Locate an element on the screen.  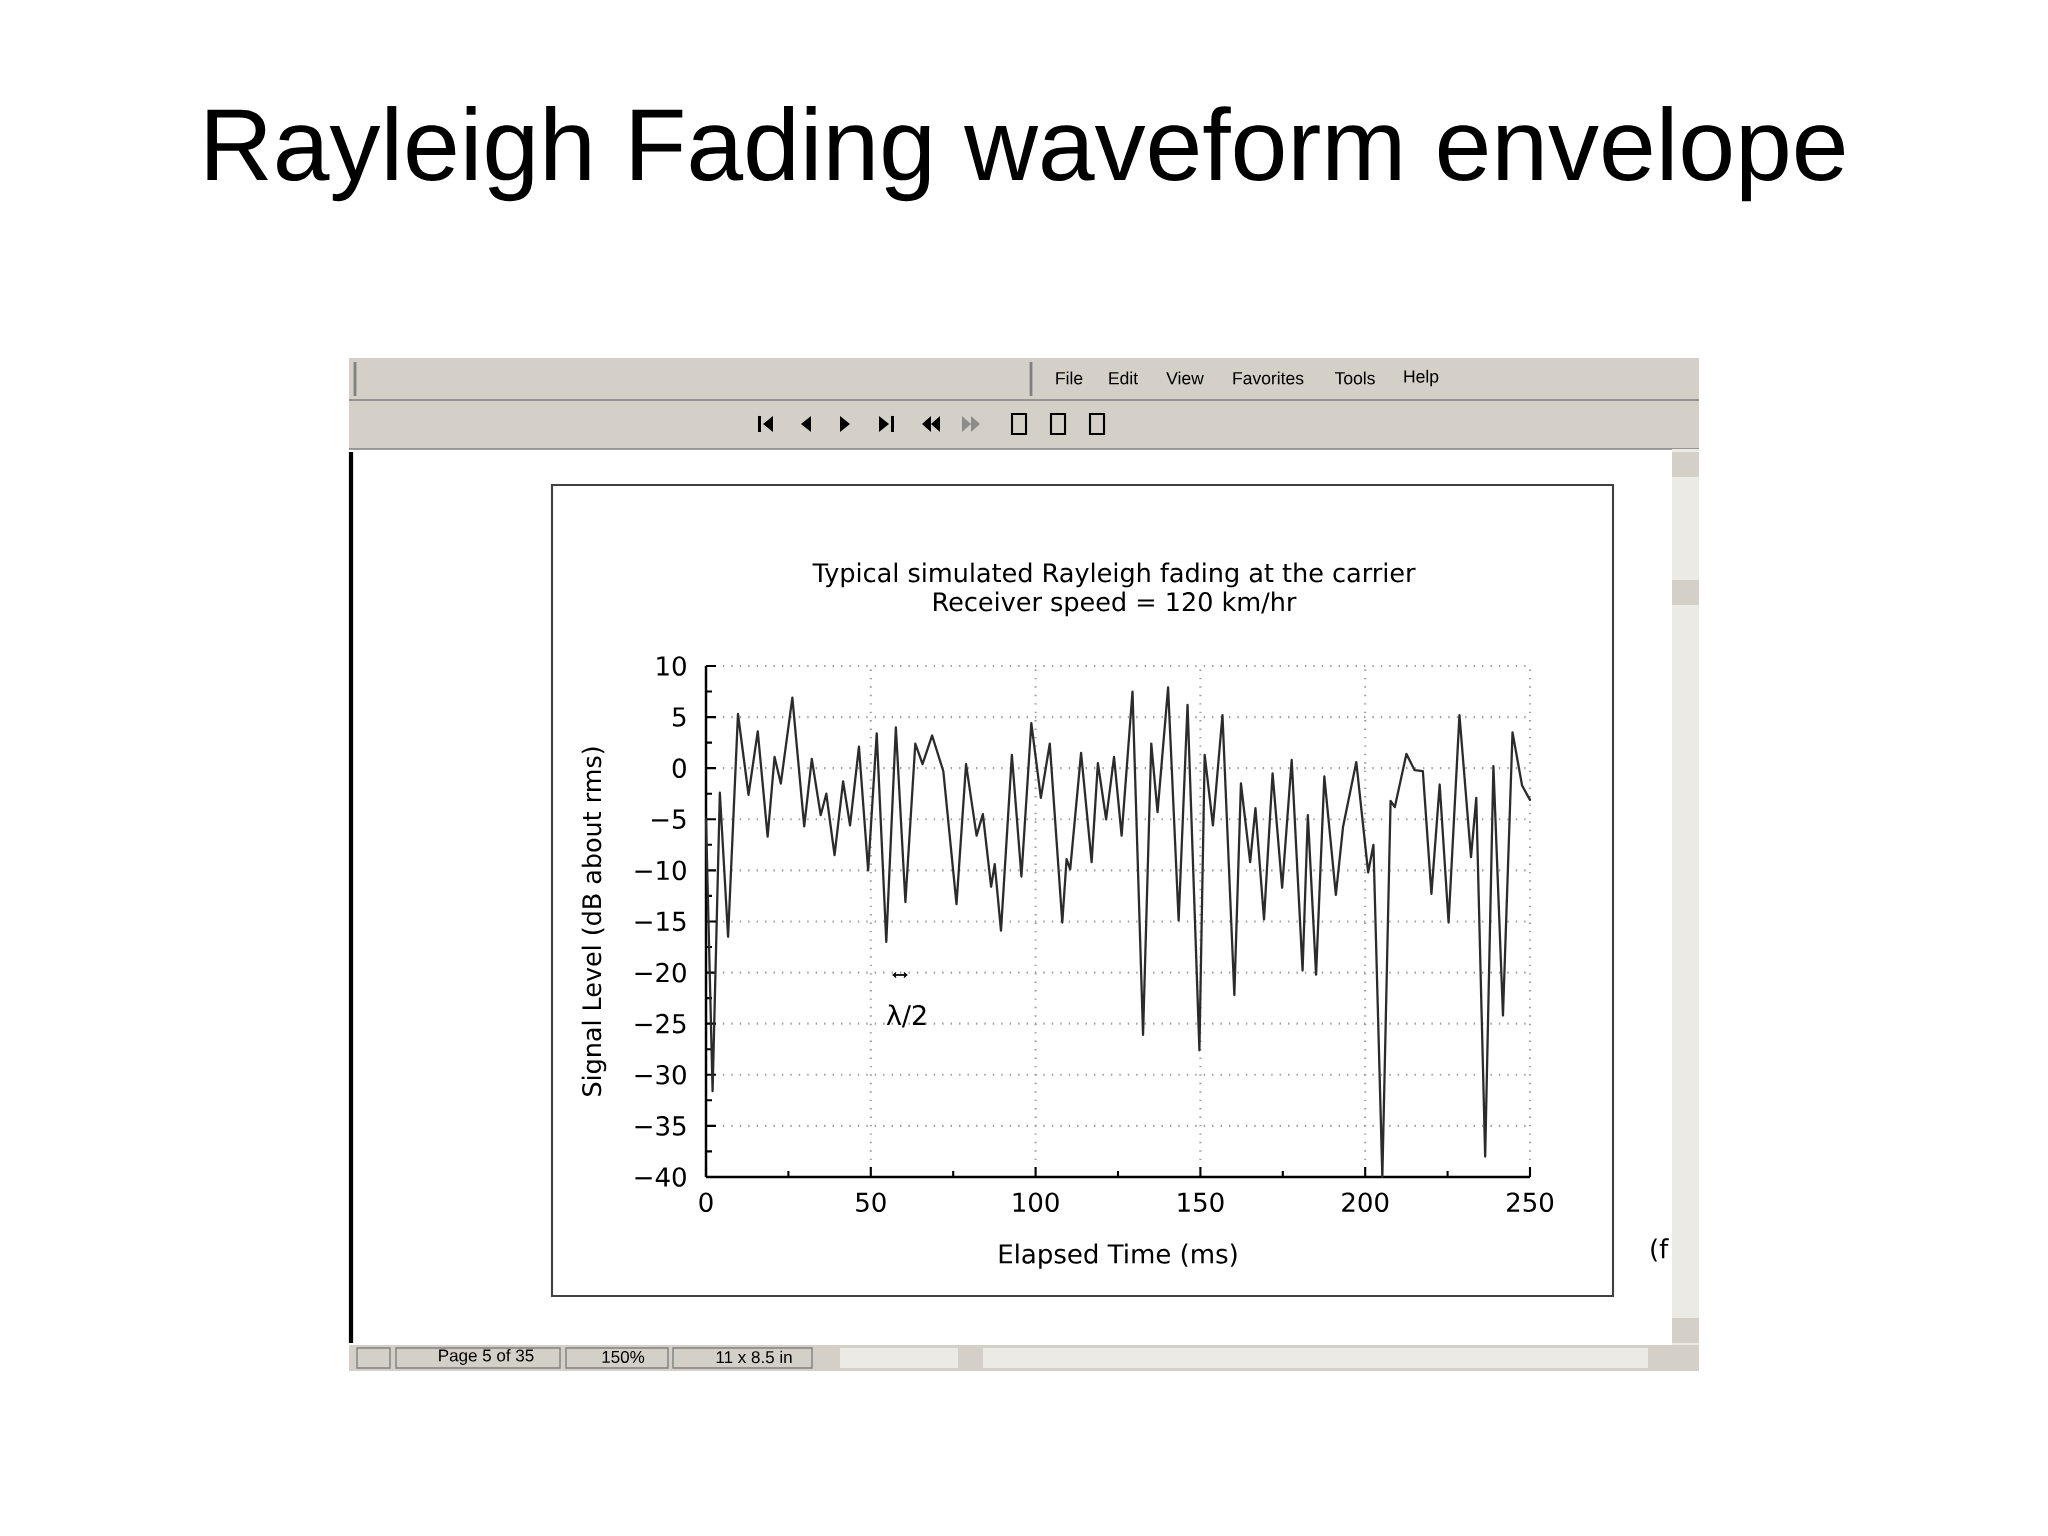
text: 150% is located at coordinates (623, 1357).